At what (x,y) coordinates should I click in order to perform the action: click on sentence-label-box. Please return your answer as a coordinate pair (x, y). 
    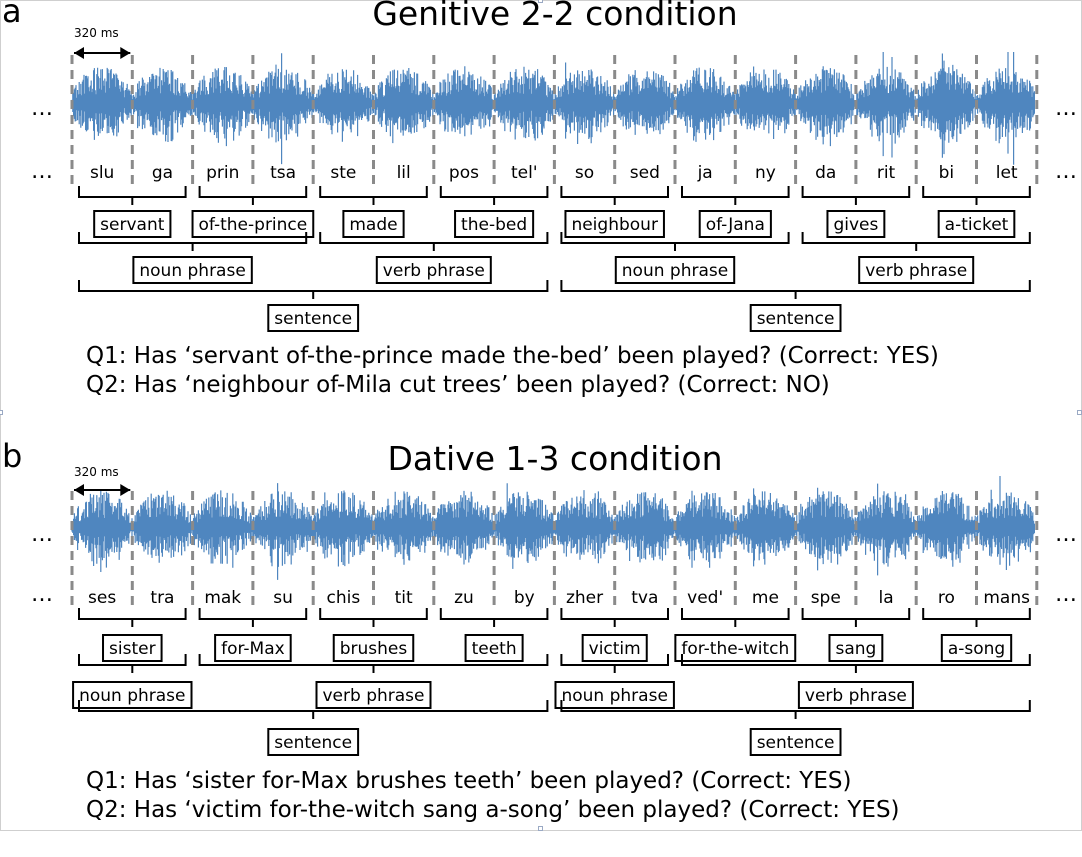
    Looking at the image, I should click on (795, 318).